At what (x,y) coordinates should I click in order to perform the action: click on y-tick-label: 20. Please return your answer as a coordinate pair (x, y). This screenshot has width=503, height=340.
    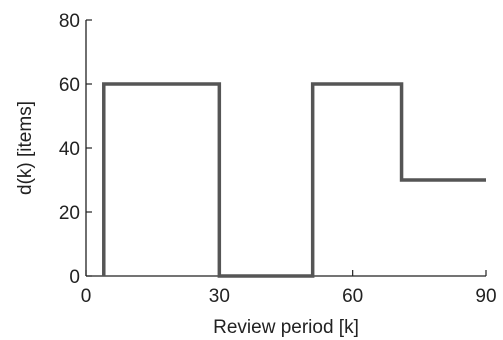
    Looking at the image, I should click on (69, 213).